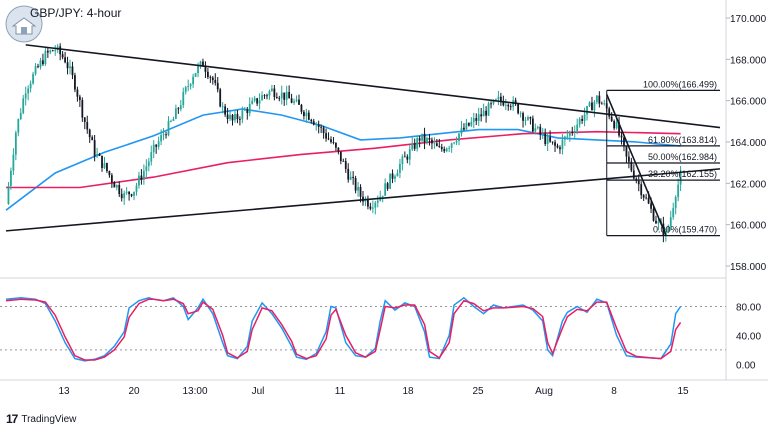  What do you see at coordinates (408, 391) in the screenshot?
I see `time-tick-label: 18` at bounding box center [408, 391].